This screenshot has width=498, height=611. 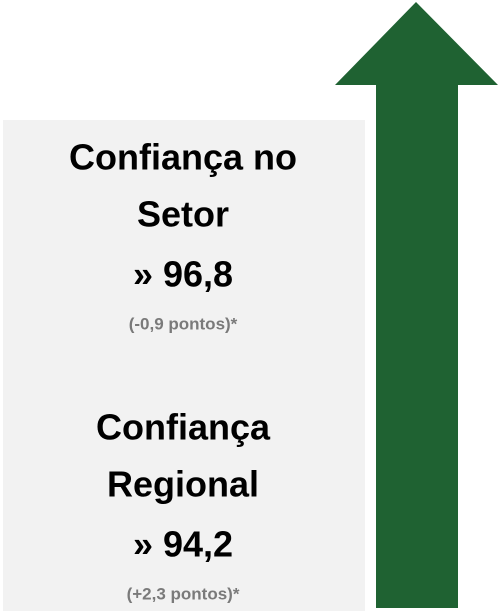 I want to click on item-value: » 96,8, so click(x=183, y=274).